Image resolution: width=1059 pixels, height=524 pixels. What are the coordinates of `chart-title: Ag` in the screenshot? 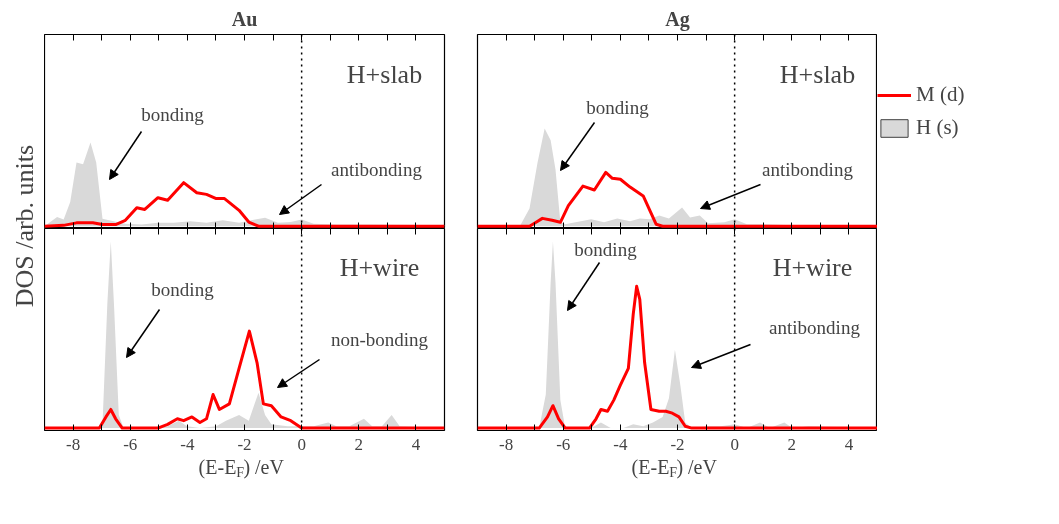 It's located at (677, 19).